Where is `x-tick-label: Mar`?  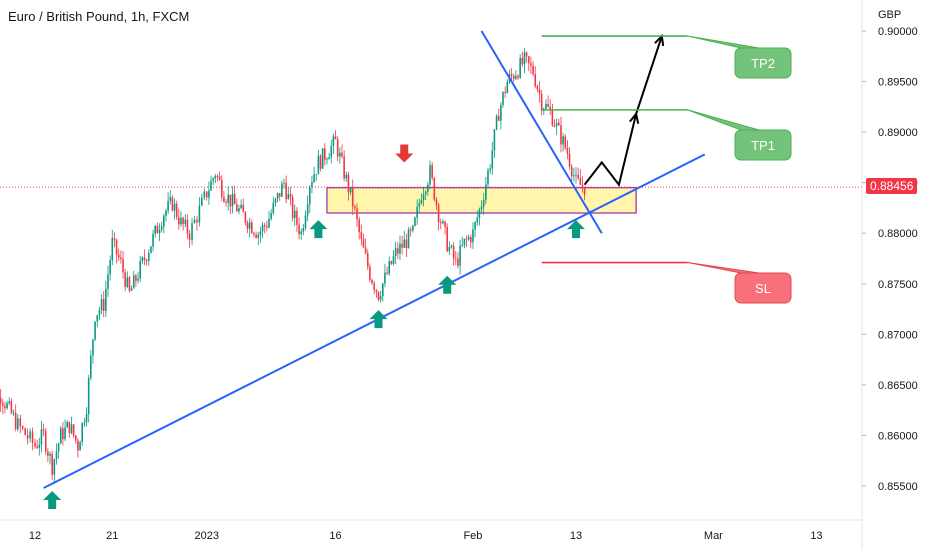 x-tick-label: Mar is located at coordinates (713, 536).